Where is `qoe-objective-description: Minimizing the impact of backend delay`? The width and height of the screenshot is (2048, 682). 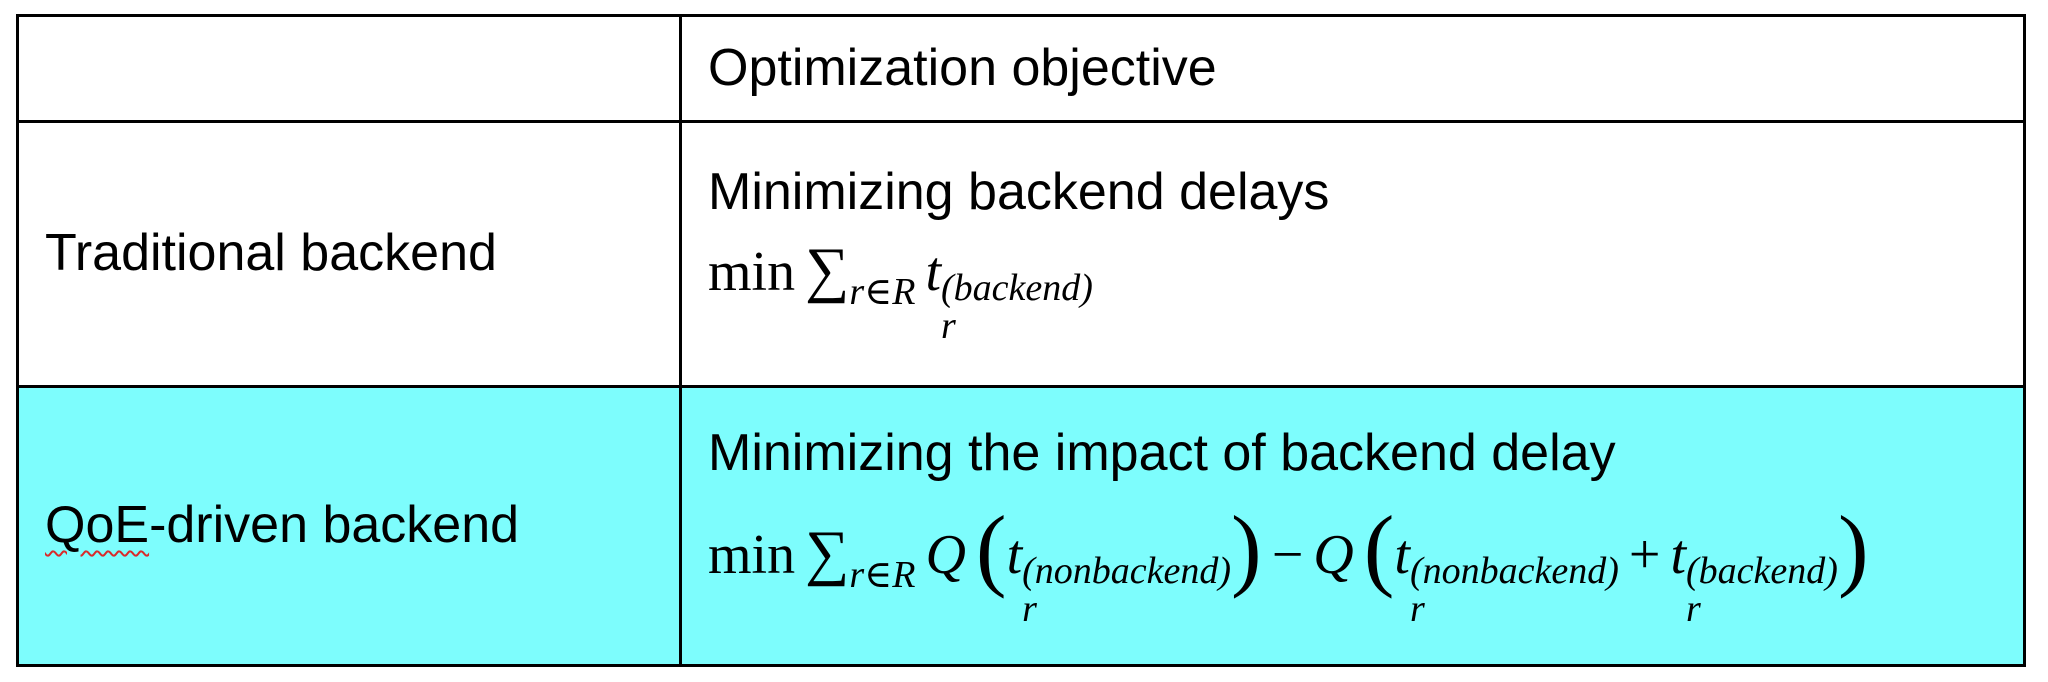 qoe-objective-description: Minimizing the impact of backend delay is located at coordinates (1162, 453).